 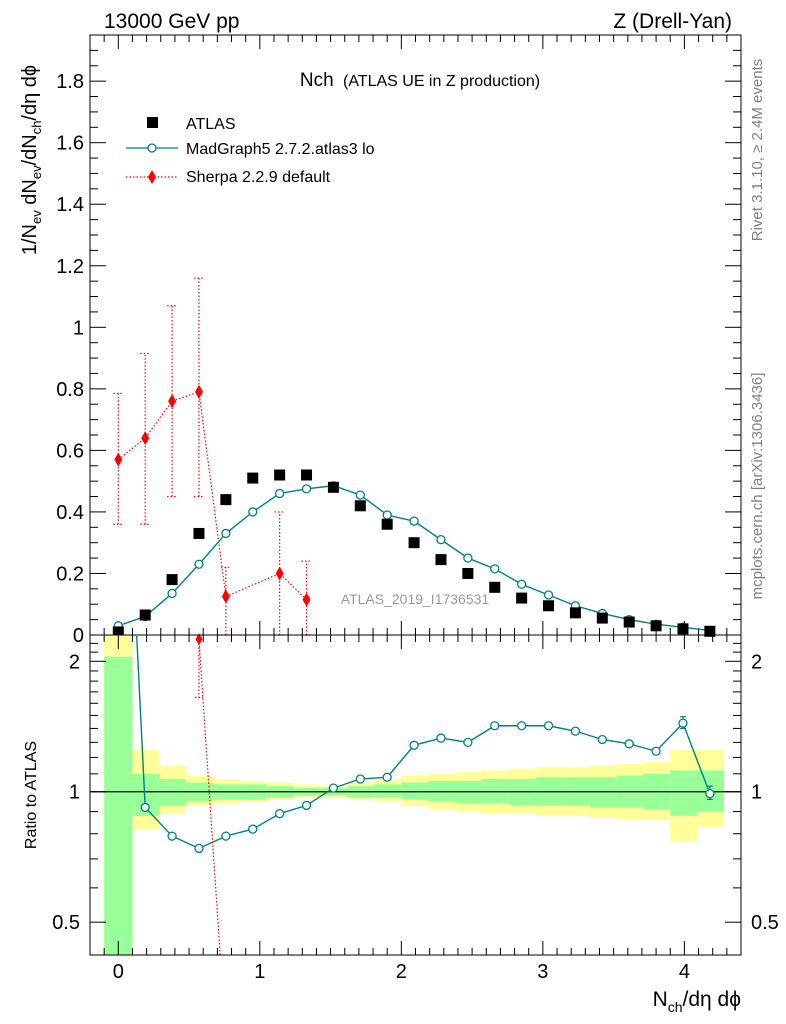 I want to click on ratio-y-tick-label-right: 2, so click(x=756, y=662).